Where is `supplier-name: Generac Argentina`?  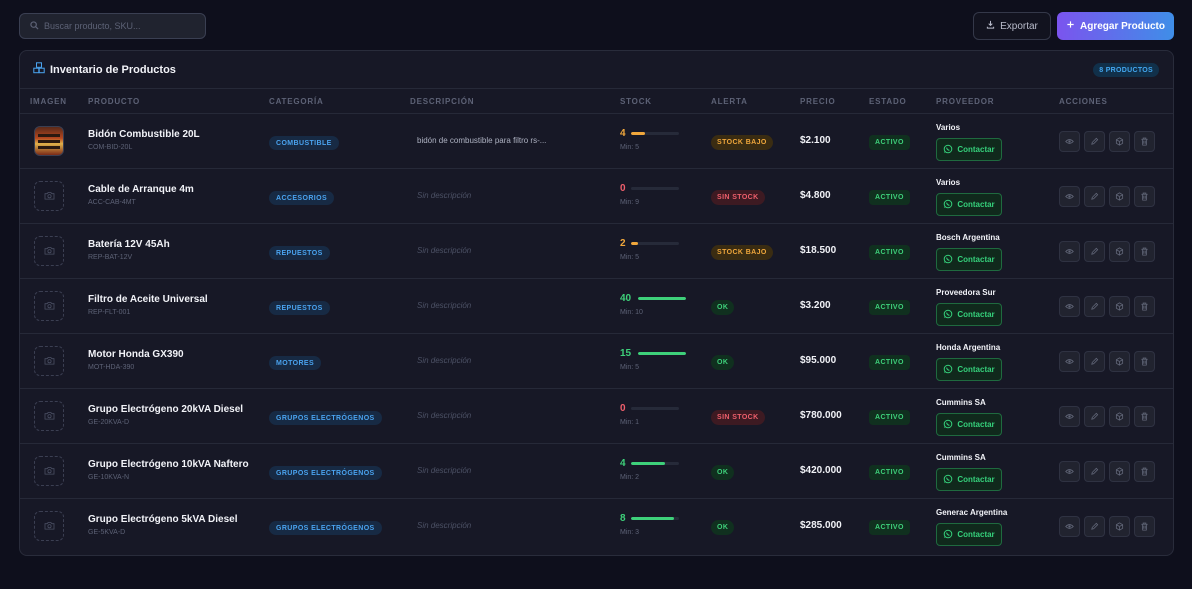
supplier-name: Generac Argentina is located at coordinates (972, 512).